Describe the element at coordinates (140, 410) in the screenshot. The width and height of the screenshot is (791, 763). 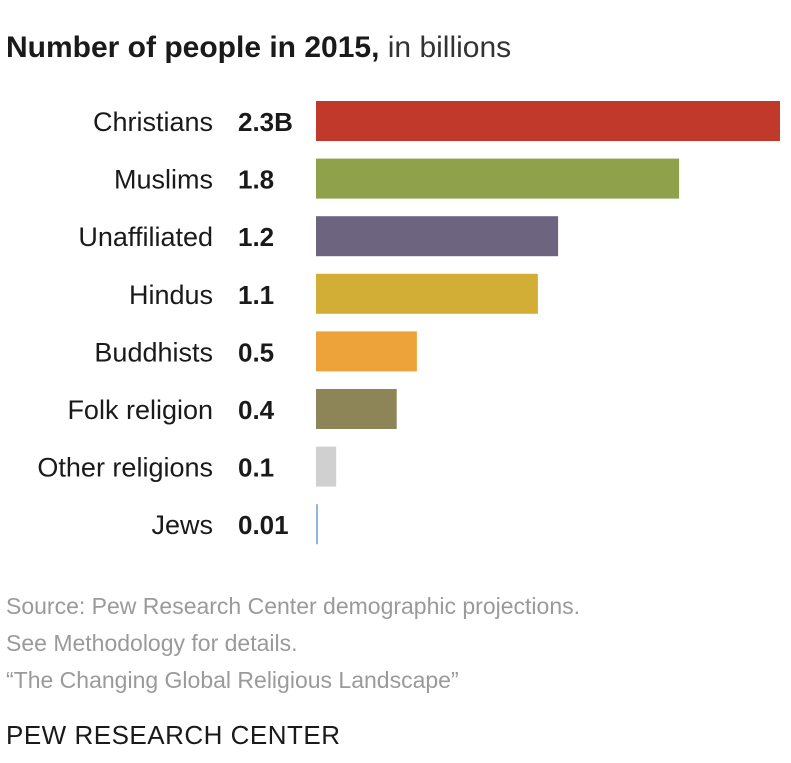
I see `category-label-folk-religion: Folk religion` at that location.